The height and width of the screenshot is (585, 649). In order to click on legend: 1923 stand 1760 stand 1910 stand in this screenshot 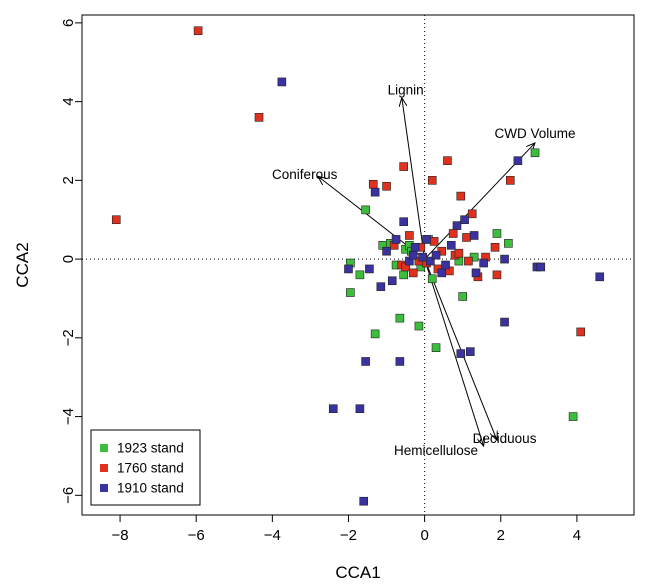, I will do `click(145, 467)`.